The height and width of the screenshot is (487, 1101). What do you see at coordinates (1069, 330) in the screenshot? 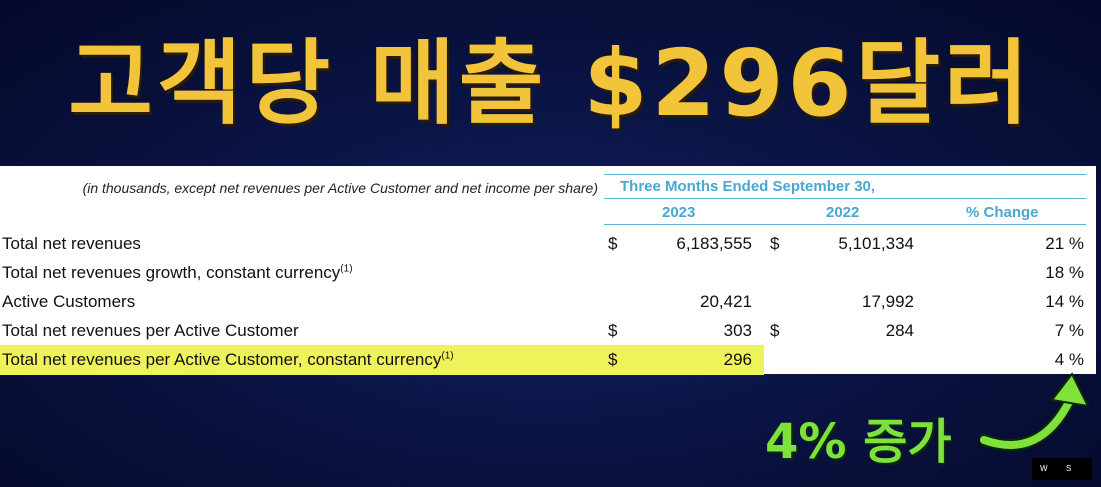
I see `value-change: 7 %` at bounding box center [1069, 330].